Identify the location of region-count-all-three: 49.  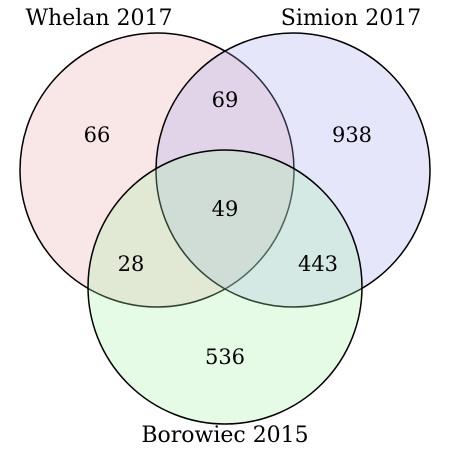
(225, 209).